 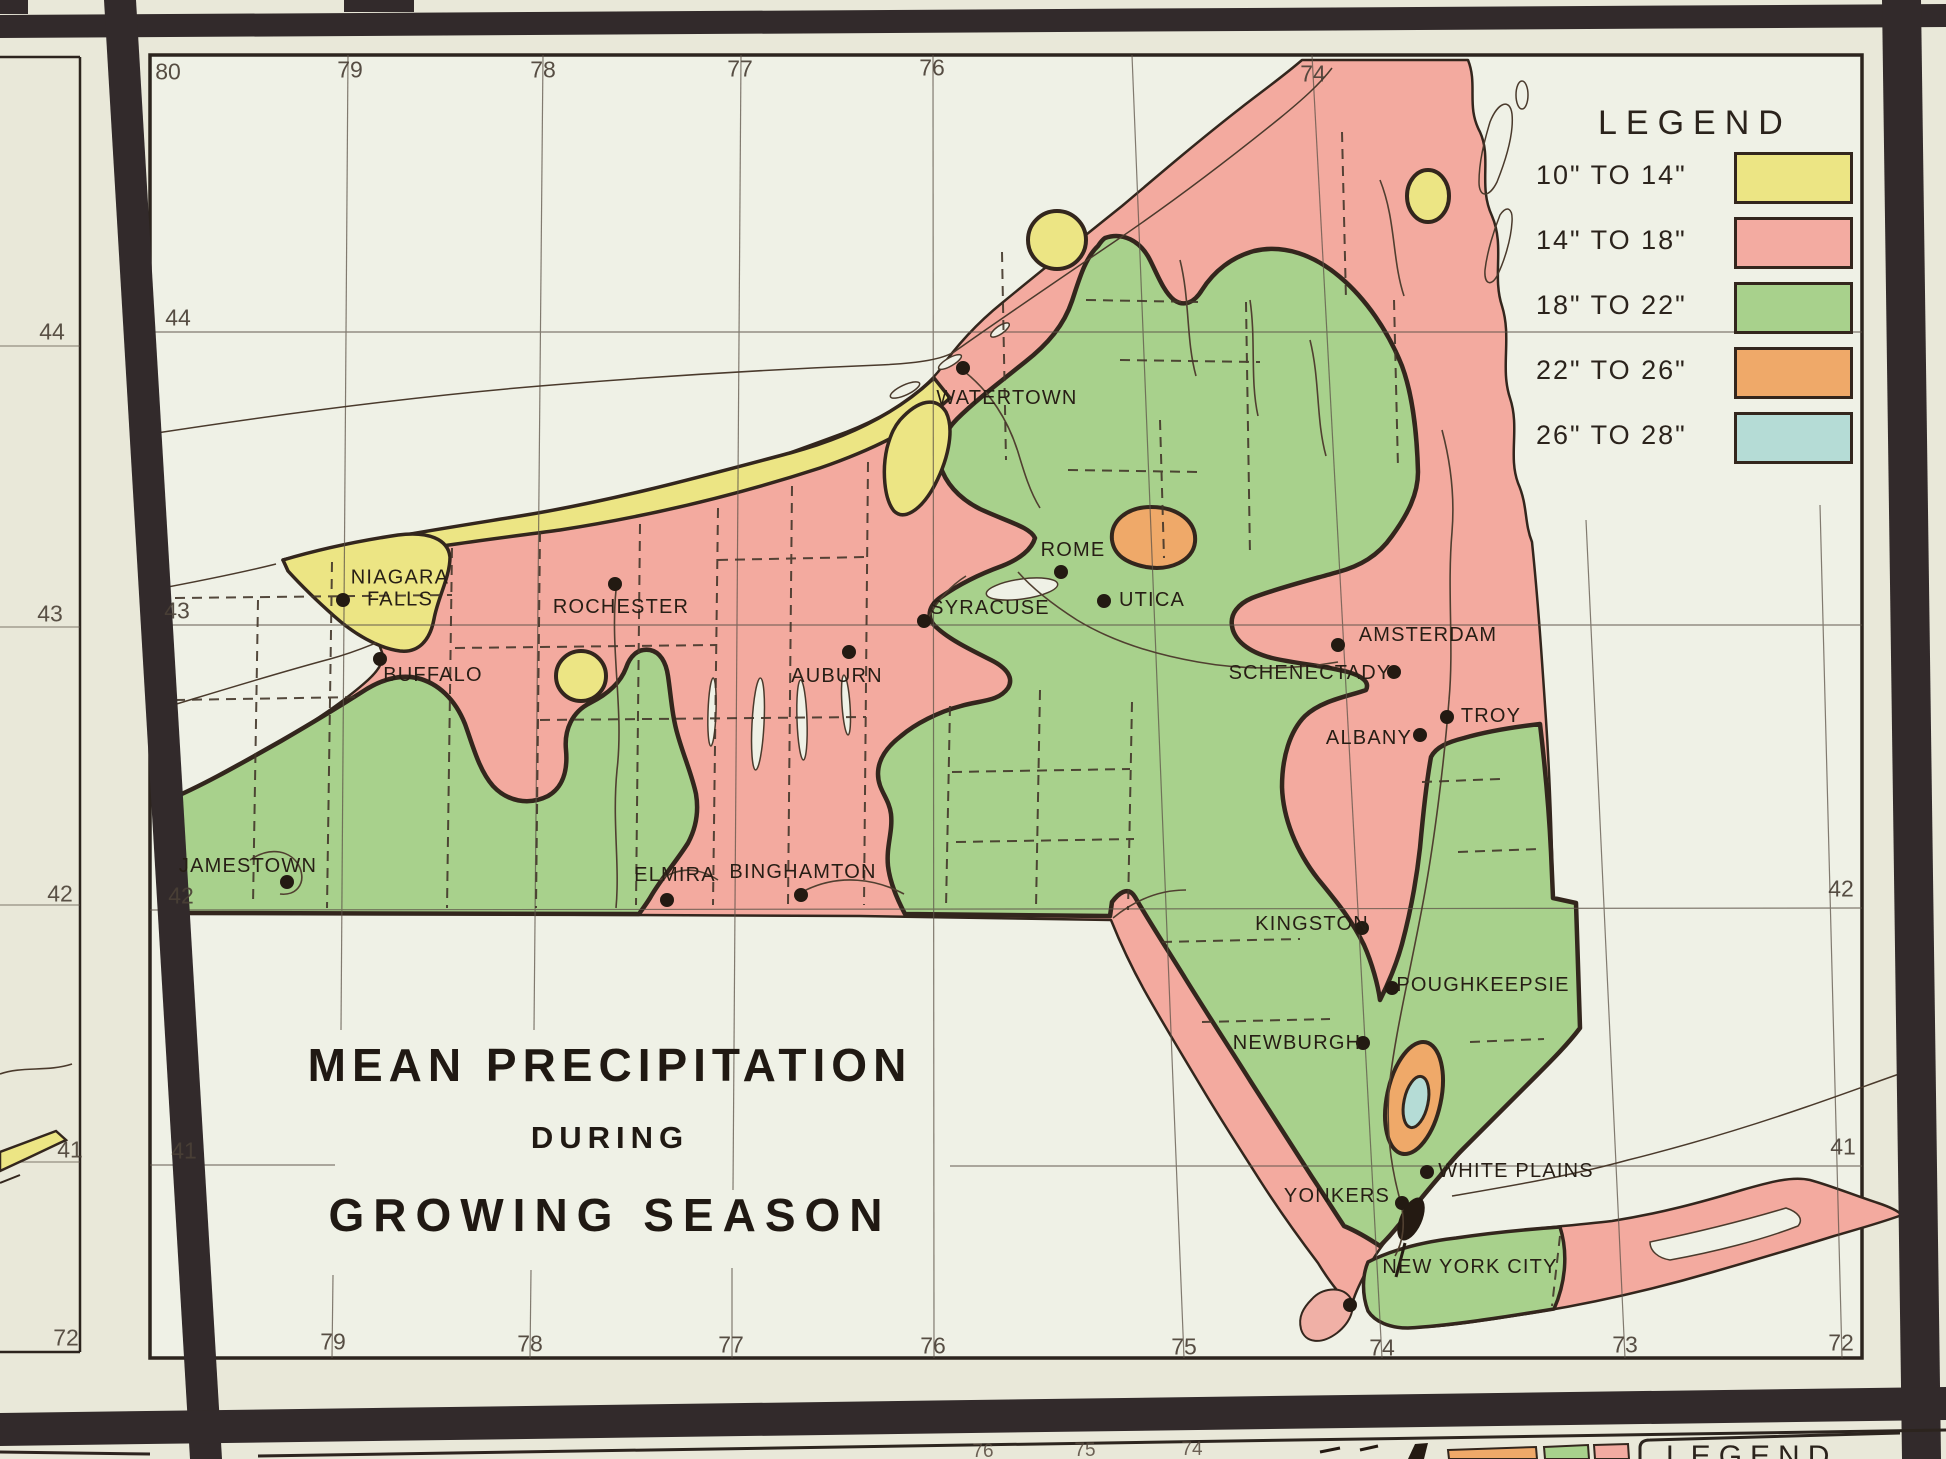 What do you see at coordinates (1363, 1043) in the screenshot?
I see `city-dot-newburgh` at bounding box center [1363, 1043].